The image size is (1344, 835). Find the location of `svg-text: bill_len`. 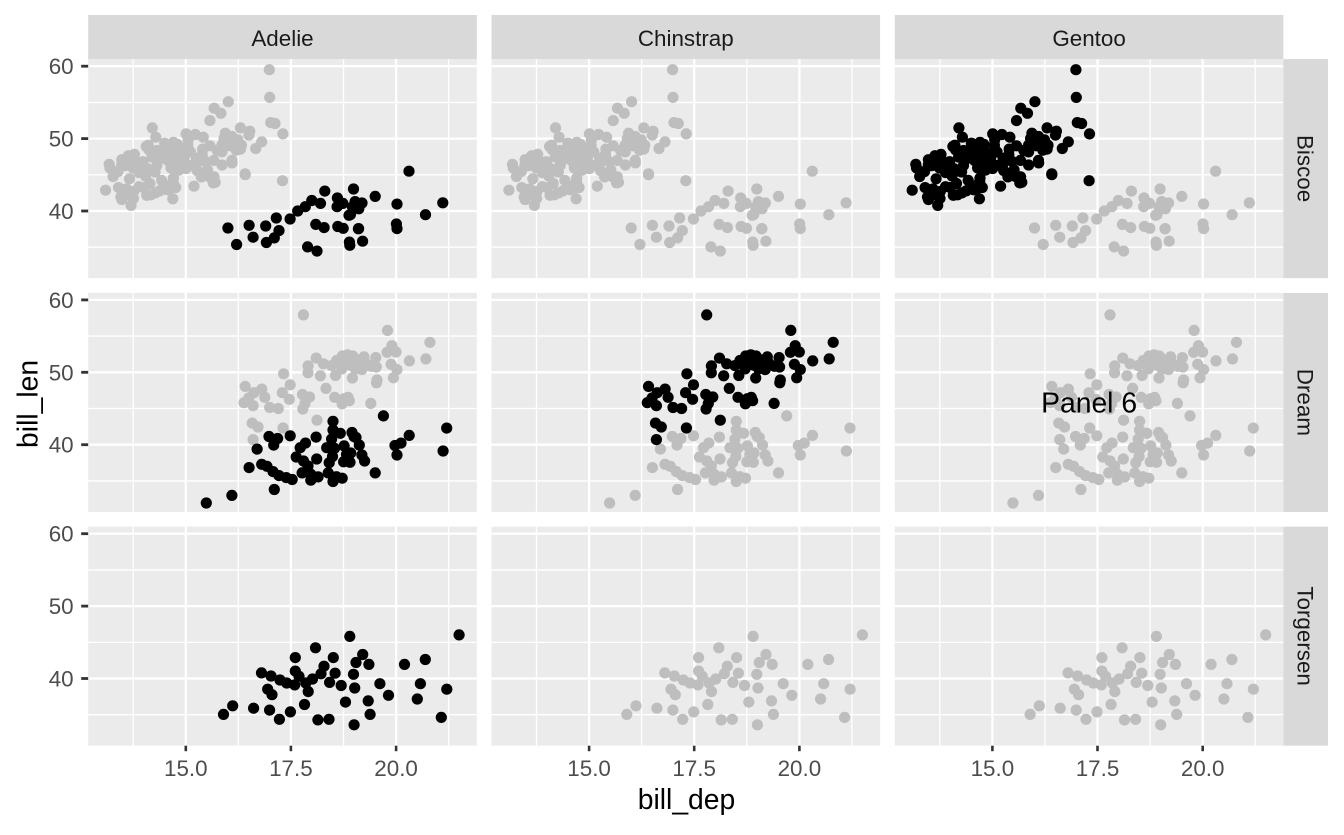

svg-text: bill_len is located at coordinates (28, 404).